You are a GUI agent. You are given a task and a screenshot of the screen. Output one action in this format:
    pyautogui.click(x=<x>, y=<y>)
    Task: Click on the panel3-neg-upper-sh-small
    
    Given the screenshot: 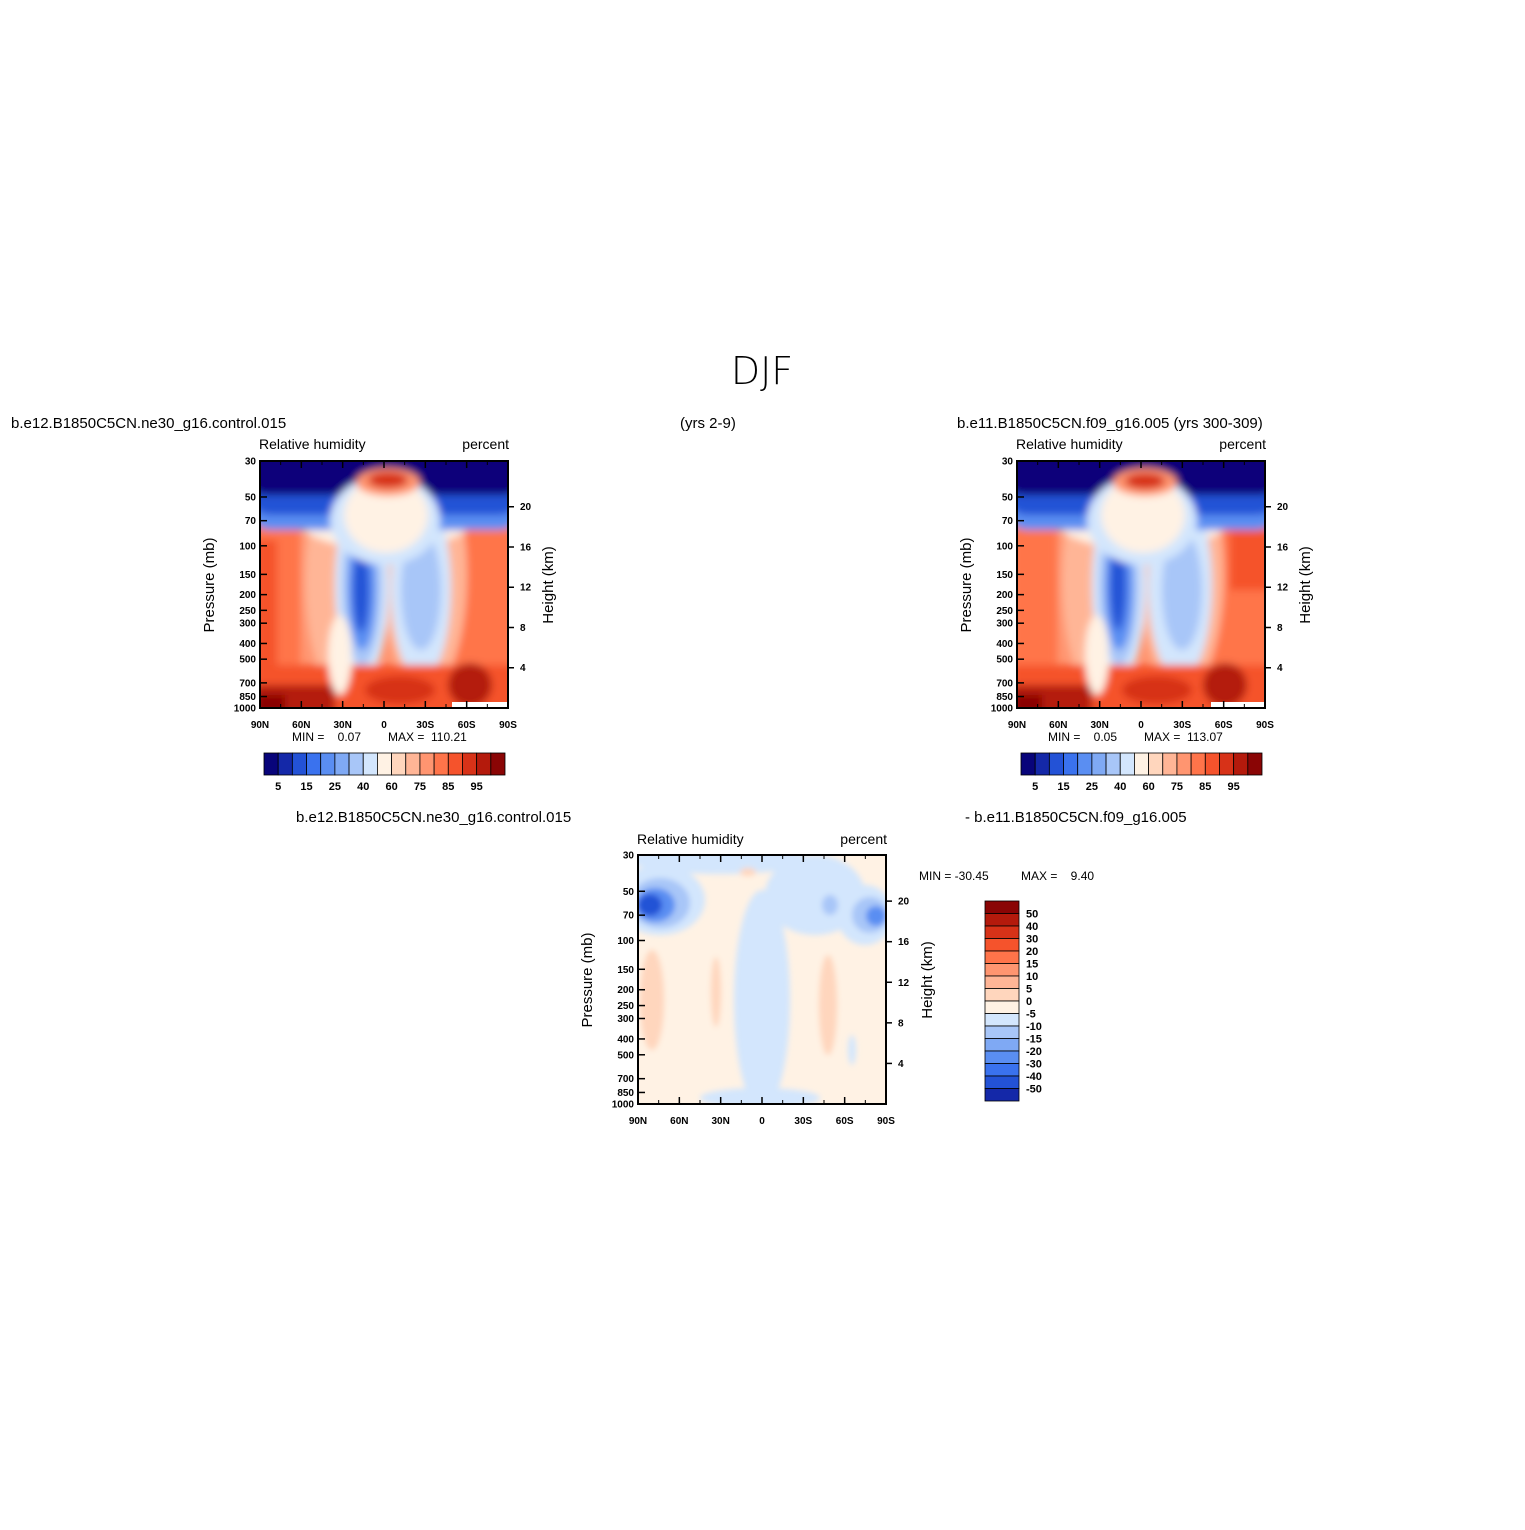 What is the action you would take?
    pyautogui.click(x=830, y=905)
    